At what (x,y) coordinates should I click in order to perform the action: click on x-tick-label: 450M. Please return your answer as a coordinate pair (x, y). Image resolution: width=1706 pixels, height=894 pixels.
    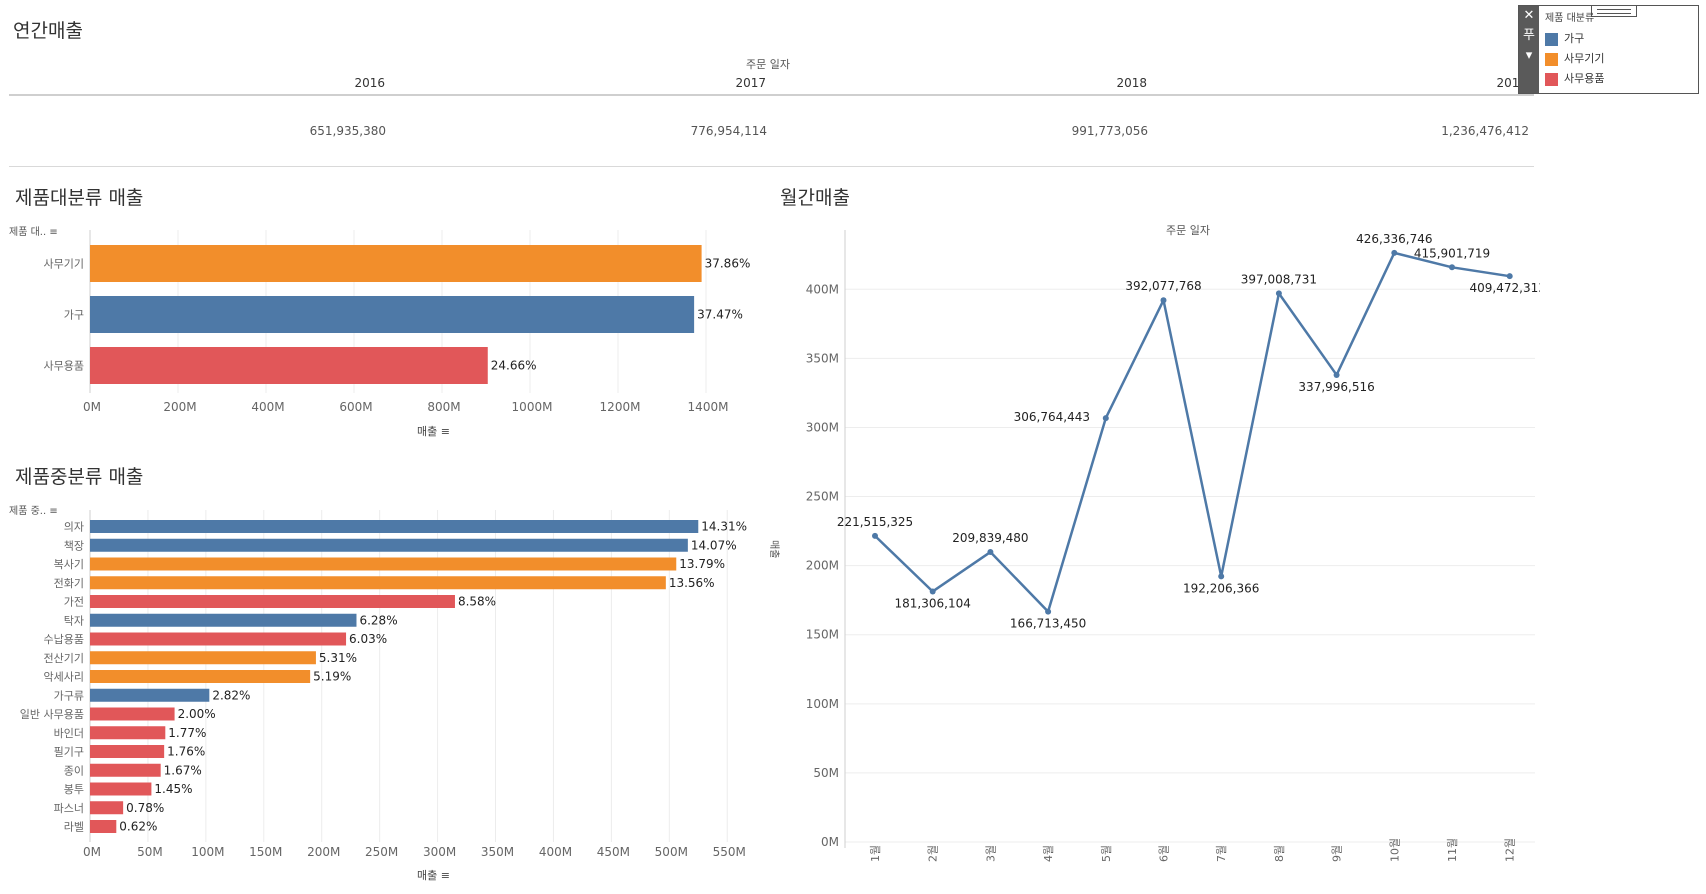
    Looking at the image, I should click on (613, 852).